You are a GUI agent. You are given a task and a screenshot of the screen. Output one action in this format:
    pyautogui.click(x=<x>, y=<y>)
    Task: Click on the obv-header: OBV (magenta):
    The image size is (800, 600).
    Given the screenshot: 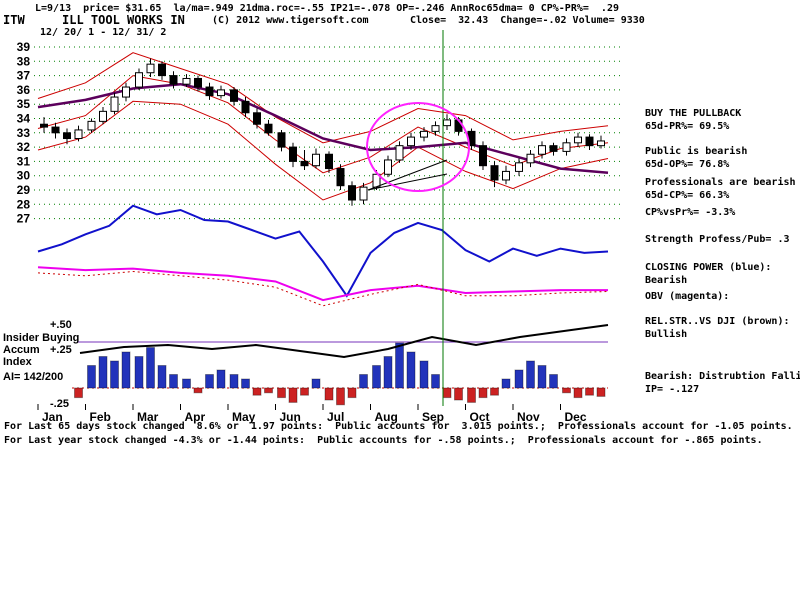 What is the action you would take?
    pyautogui.click(x=687, y=296)
    